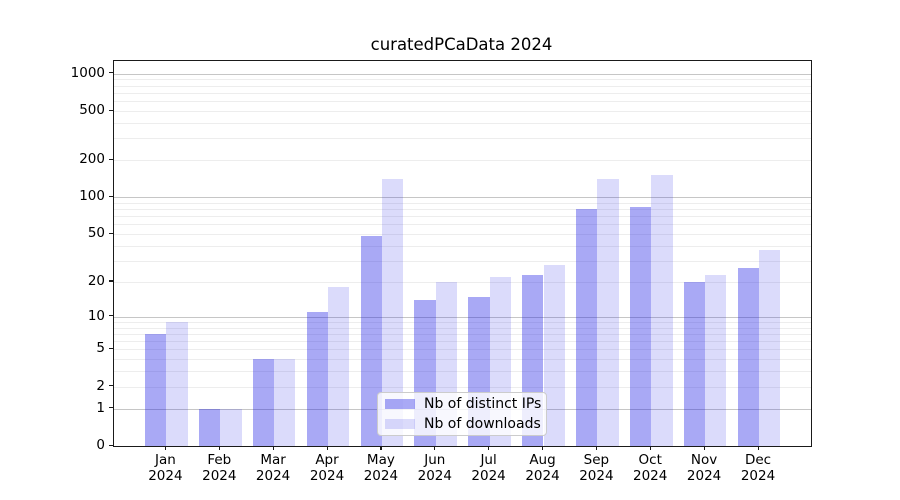  I want to click on legend: Nb of distinct IPs Nb of downloads, so click(462, 414).